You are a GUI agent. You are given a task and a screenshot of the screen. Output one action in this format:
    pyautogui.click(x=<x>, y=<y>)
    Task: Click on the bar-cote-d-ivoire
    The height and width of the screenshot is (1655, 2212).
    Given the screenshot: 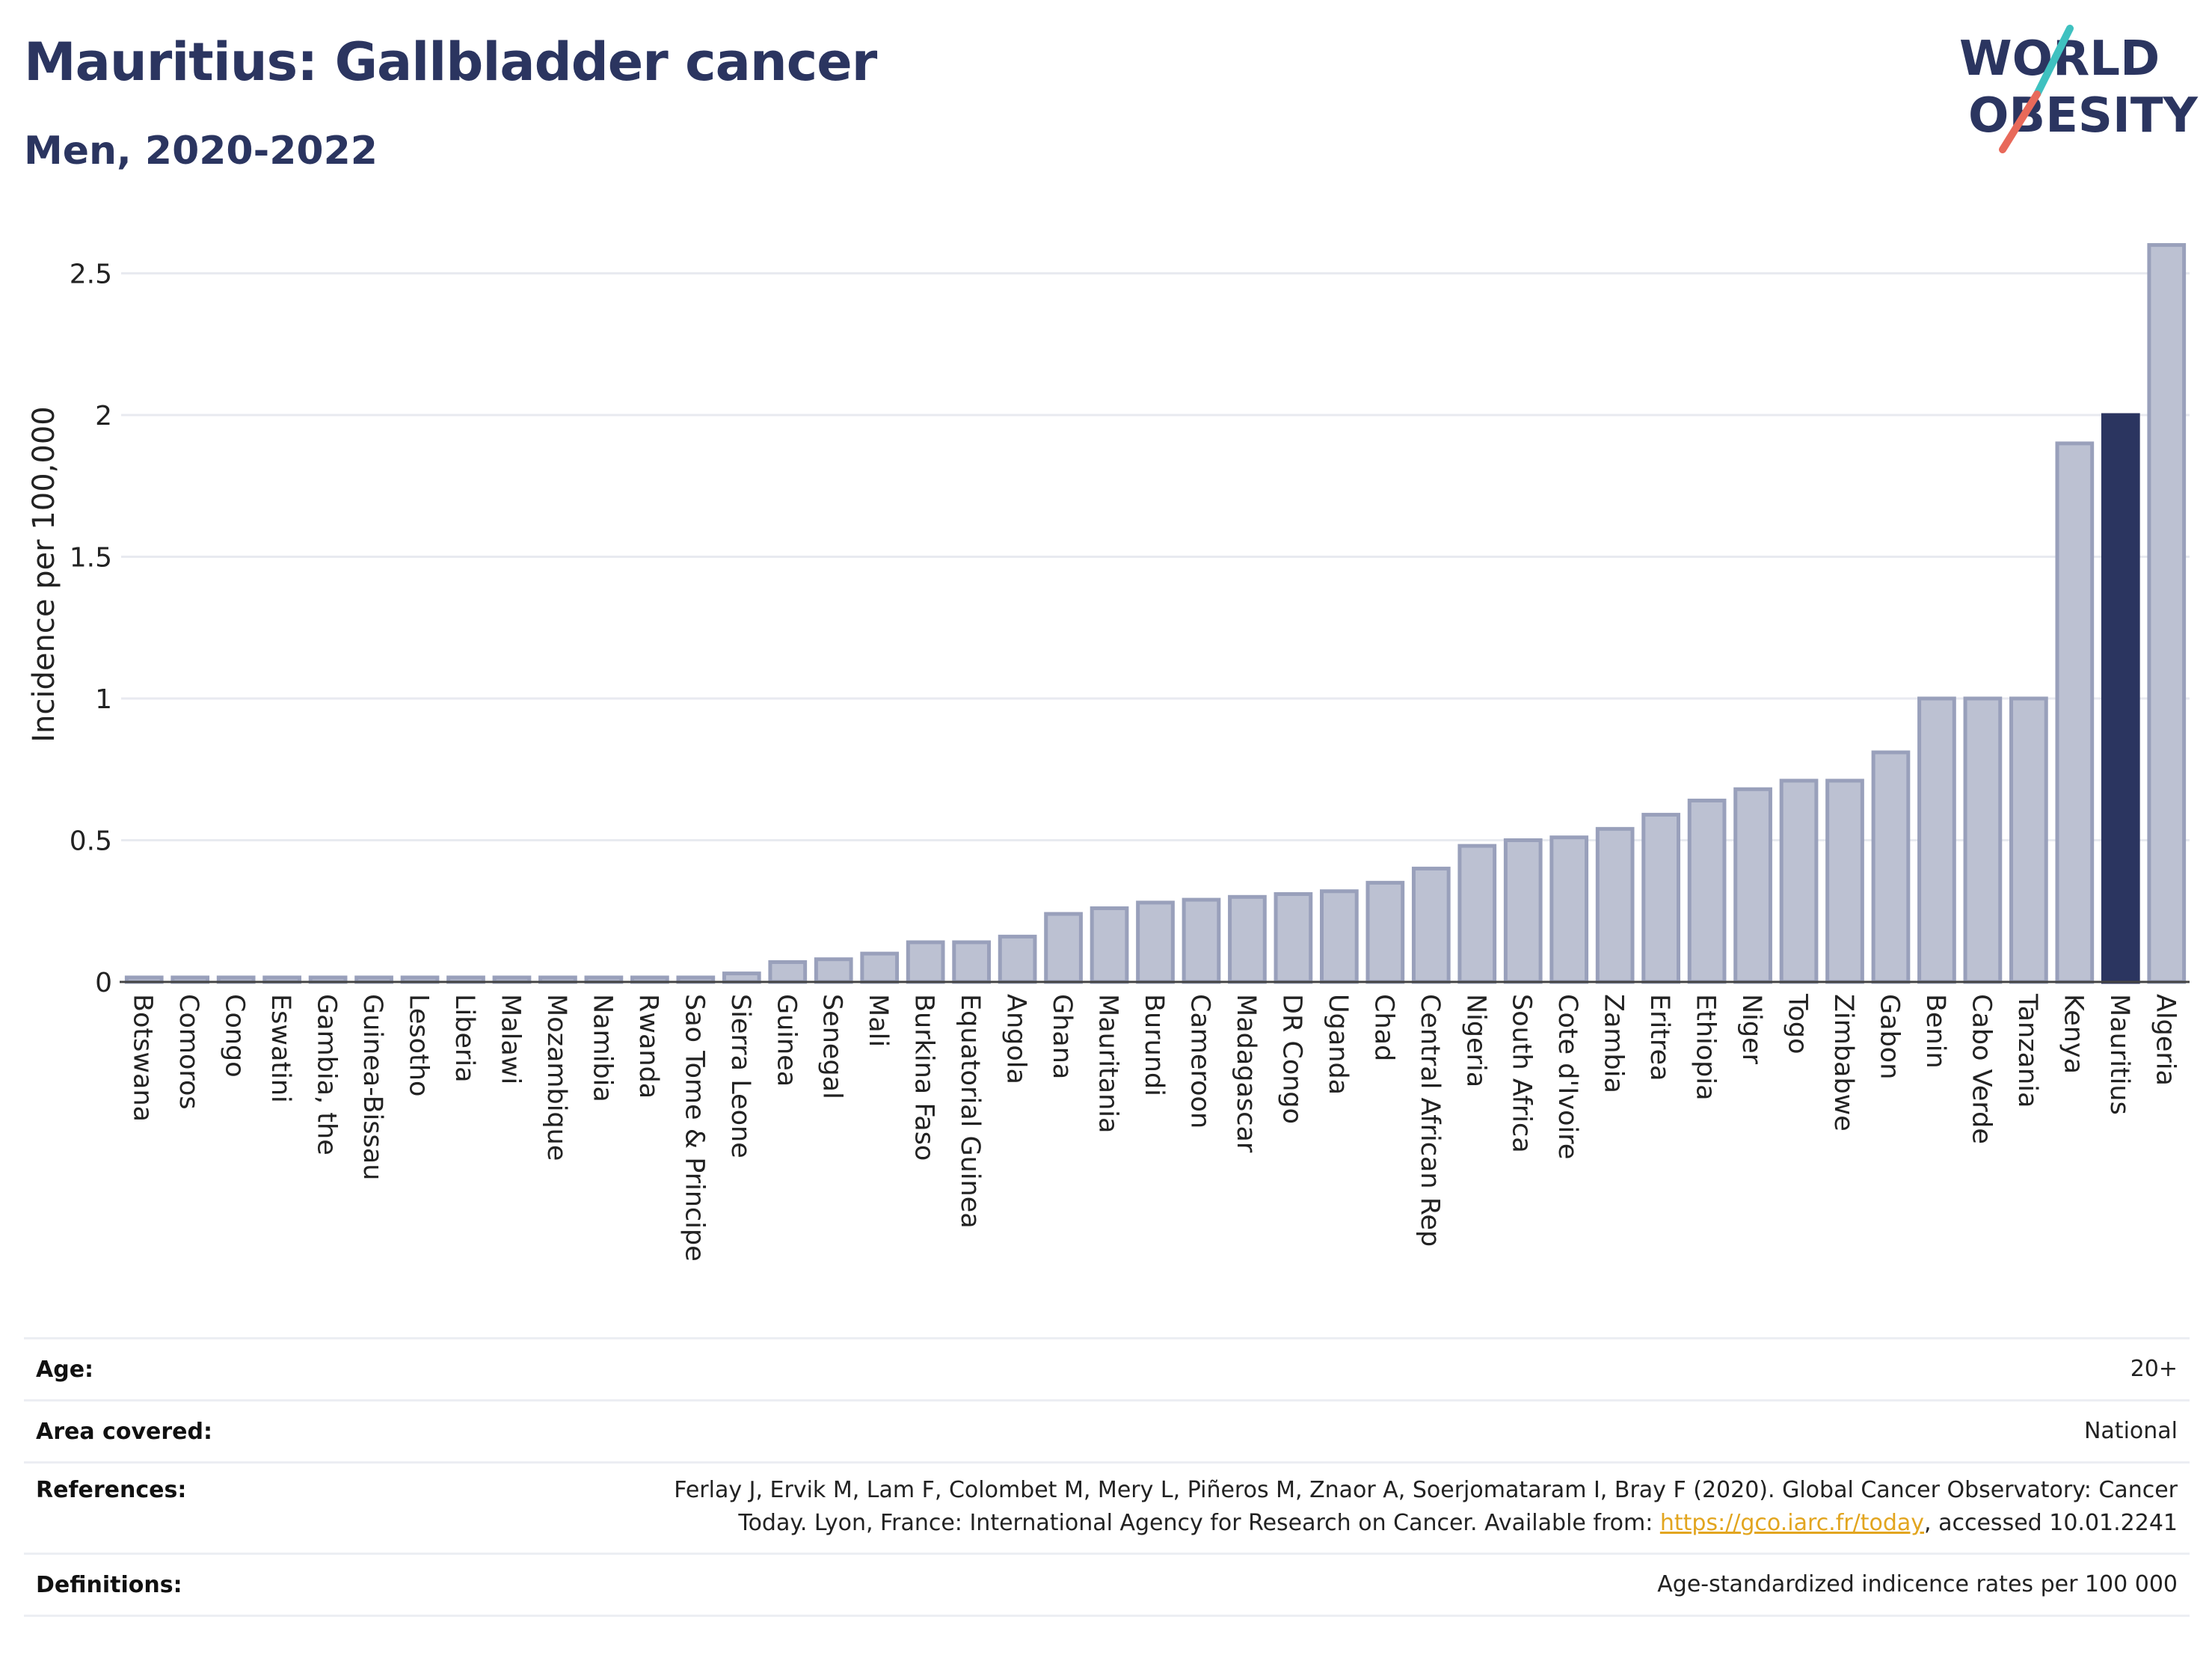 What is the action you would take?
    pyautogui.click(x=1569, y=909)
    